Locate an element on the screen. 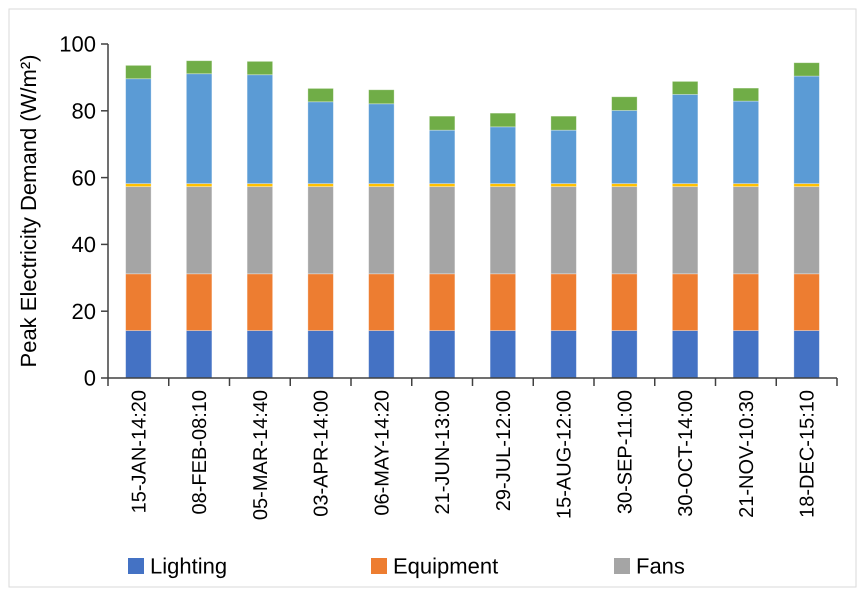 The width and height of the screenshot is (865, 596). x-tick-label: 29-JUL-12:00 is located at coordinates (503, 451).